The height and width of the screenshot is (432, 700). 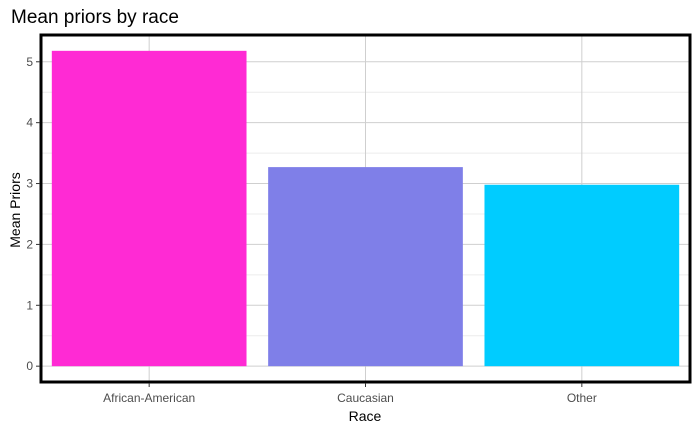 I want to click on y-tick-label: 1, so click(x=29, y=305).